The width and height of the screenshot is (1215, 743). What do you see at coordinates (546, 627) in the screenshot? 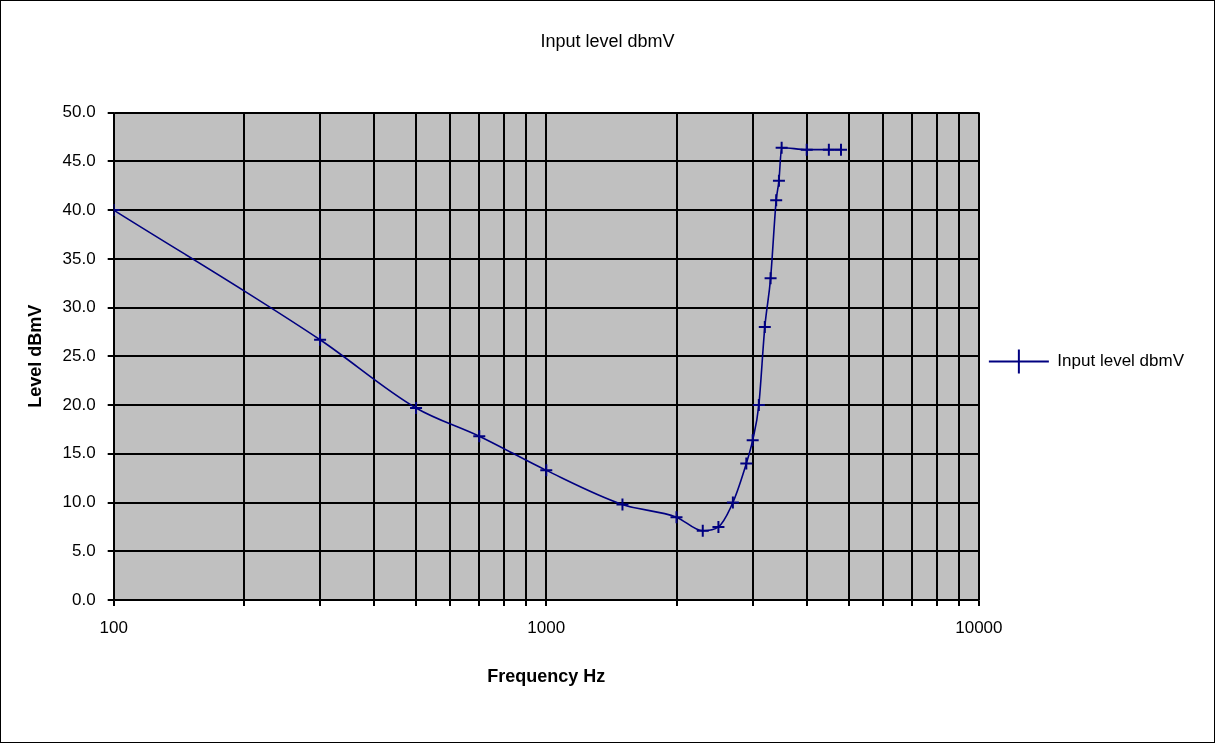
I see `x-tick-label: 1000` at bounding box center [546, 627].